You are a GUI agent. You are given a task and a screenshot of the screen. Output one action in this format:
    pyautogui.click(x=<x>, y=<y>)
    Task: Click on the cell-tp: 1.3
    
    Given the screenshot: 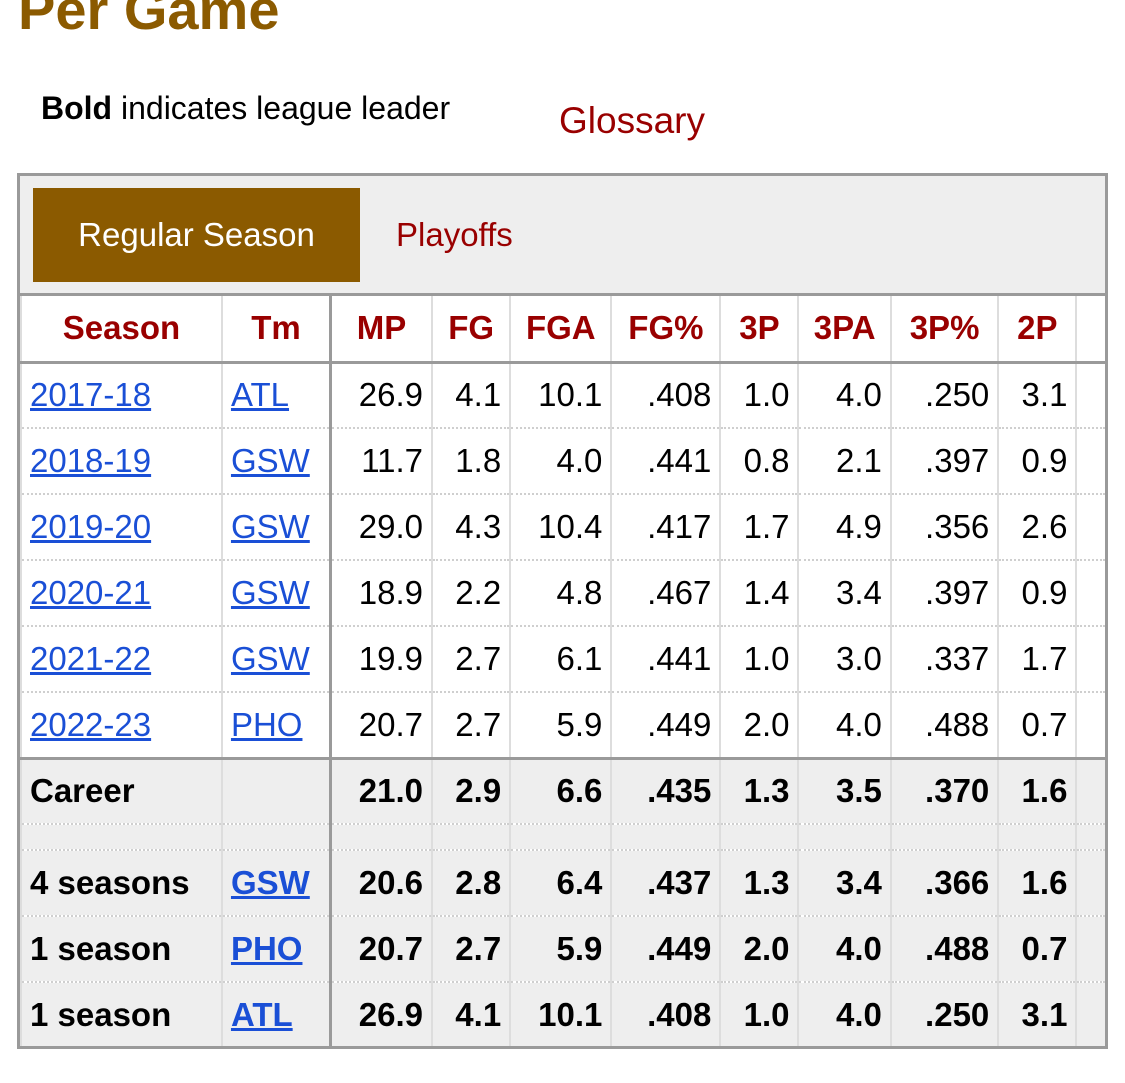 What is the action you would take?
    pyautogui.click(x=759, y=790)
    